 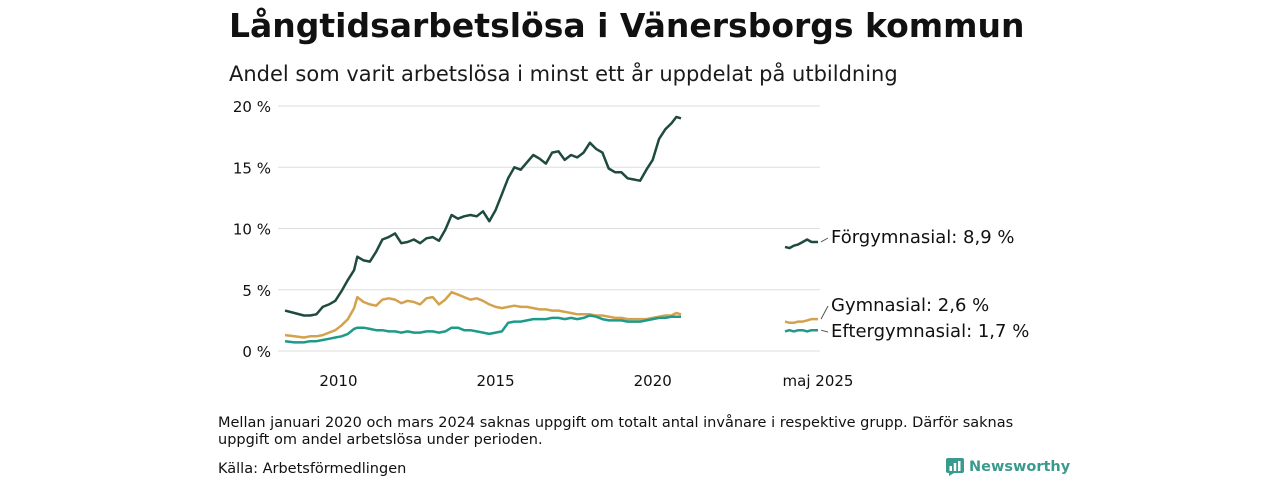 I want to click on brand-logo: Newsworthy, so click(x=1008, y=467).